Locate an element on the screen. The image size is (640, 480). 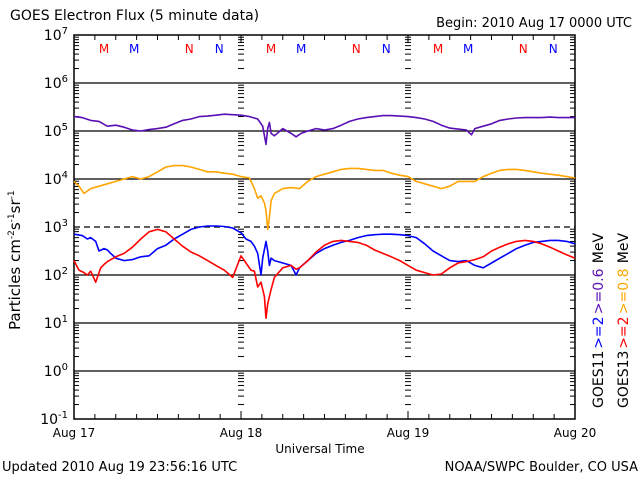
y-tick-label: 10³ is located at coordinates (56, 227).